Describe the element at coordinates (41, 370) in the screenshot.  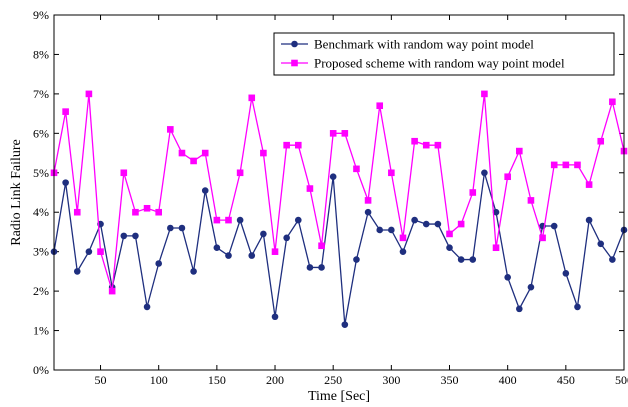
I see `y-tick-label: 0%` at that location.